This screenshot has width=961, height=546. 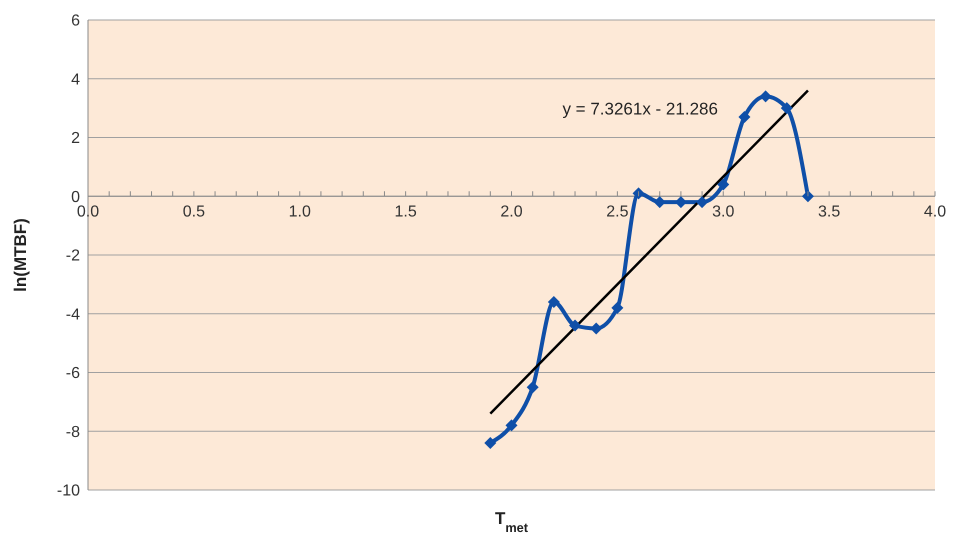 What do you see at coordinates (935, 211) in the screenshot?
I see `x-tick-label: 4.0` at bounding box center [935, 211].